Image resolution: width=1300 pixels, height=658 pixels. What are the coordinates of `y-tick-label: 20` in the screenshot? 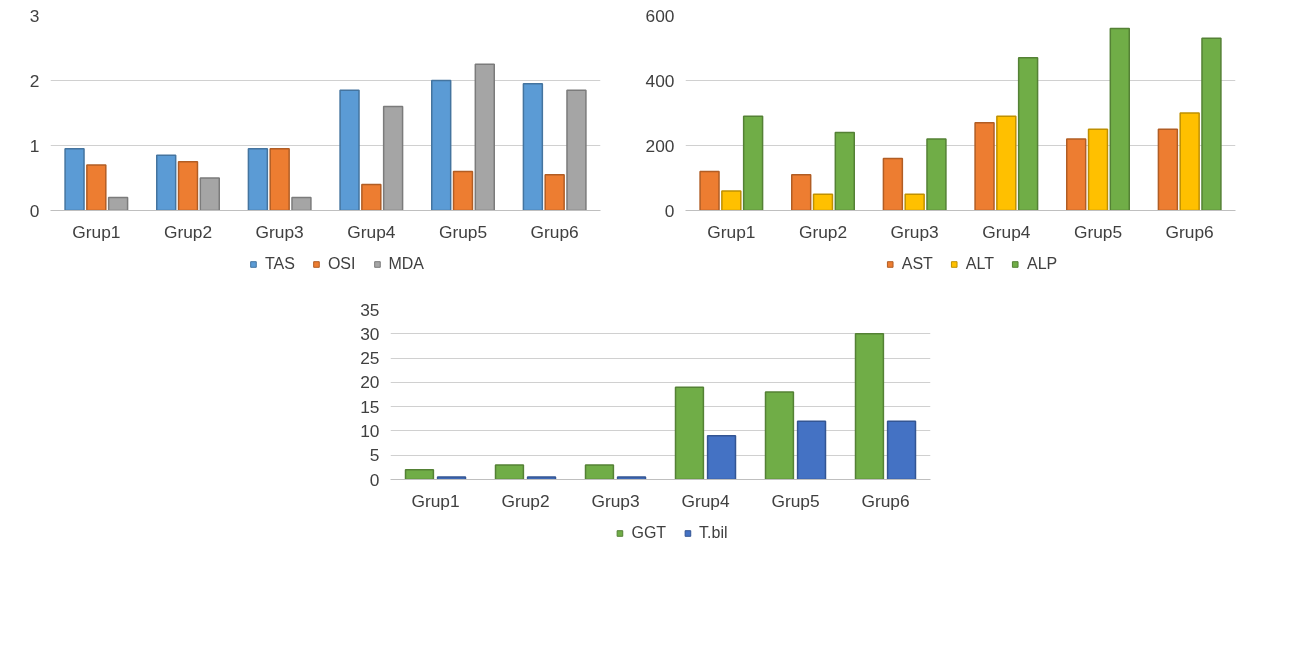 It's located at (370, 382).